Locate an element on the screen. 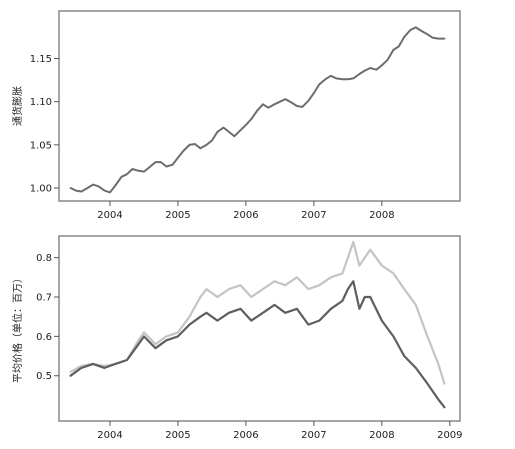 This screenshot has height=449, width=515. price-x-tick-label: 2004 is located at coordinates (109, 435).